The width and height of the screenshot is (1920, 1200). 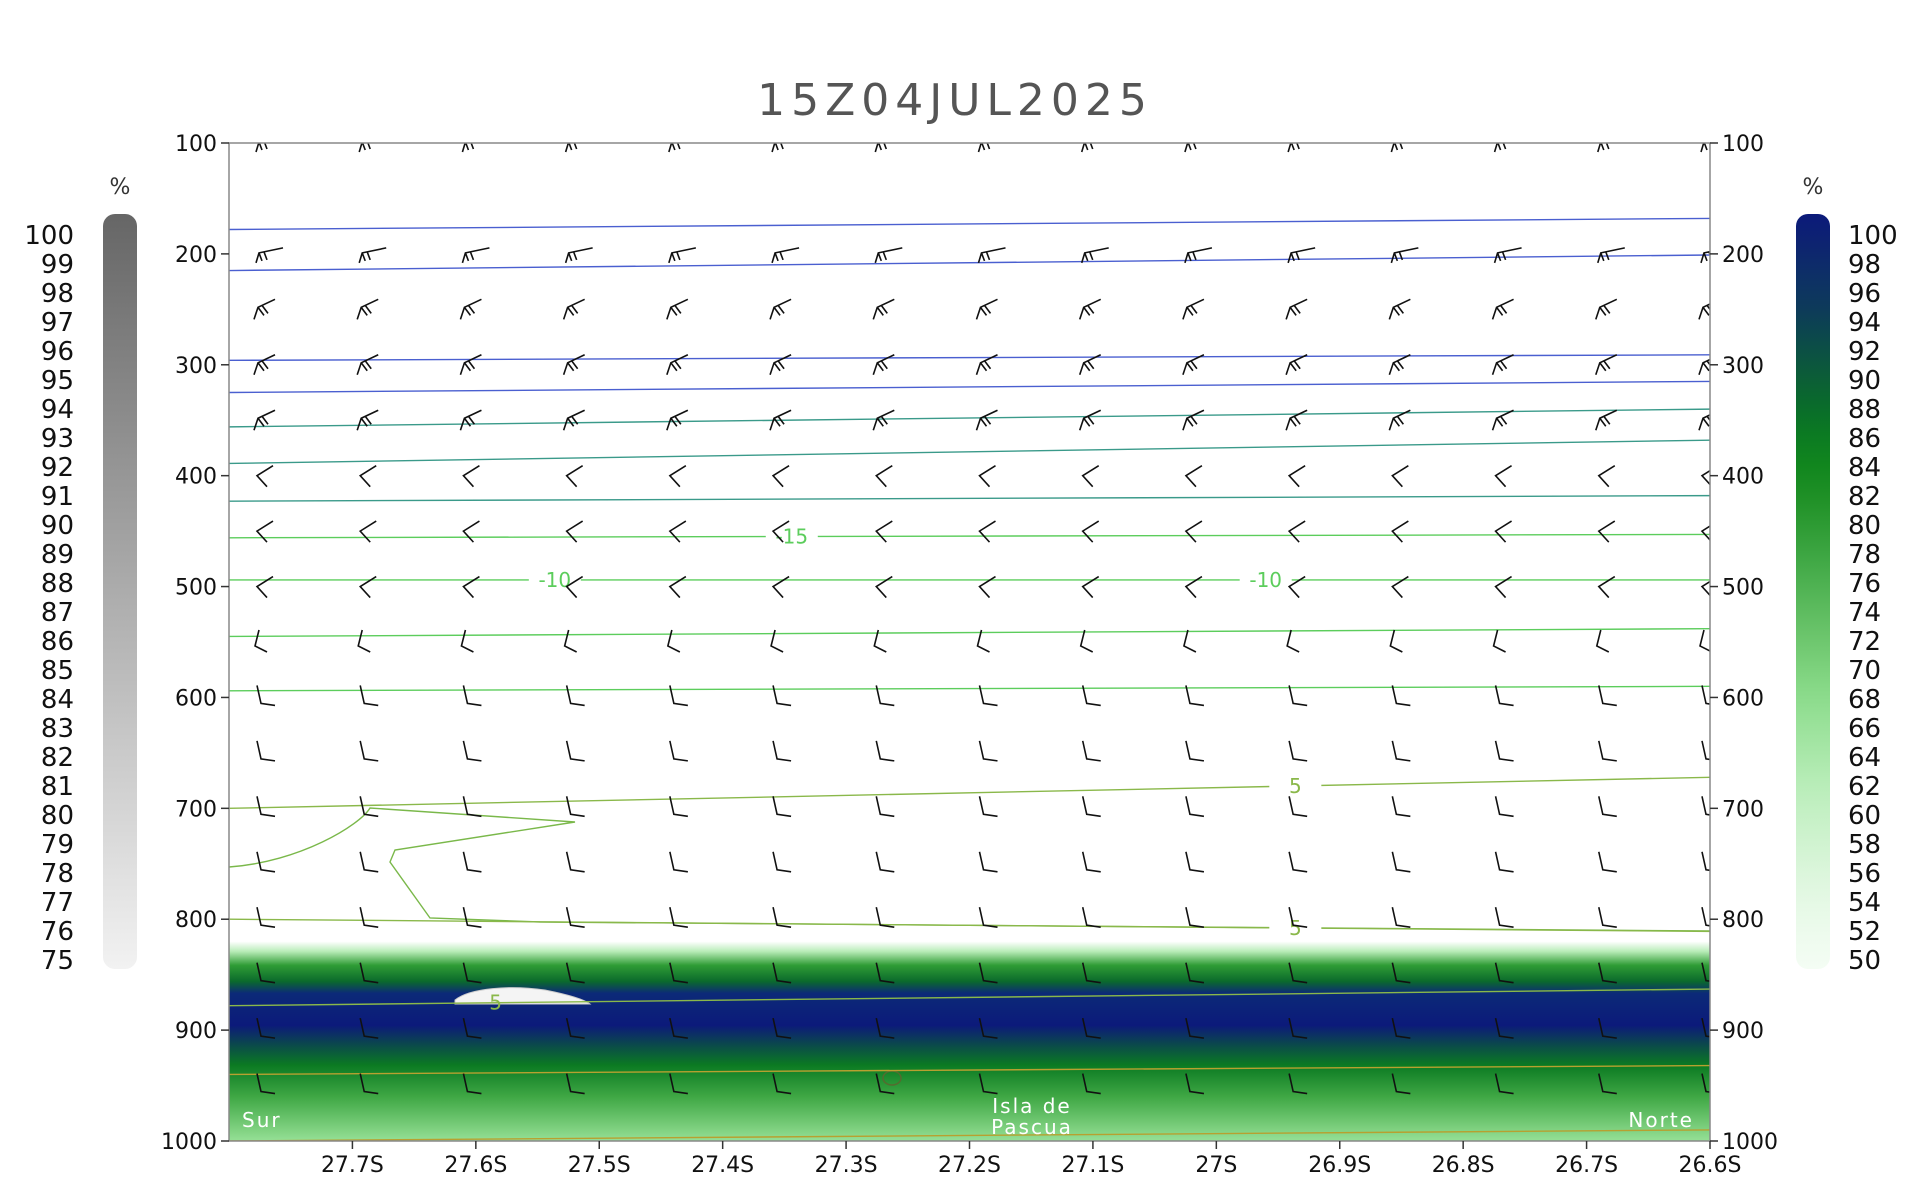 What do you see at coordinates (196, 809) in the screenshot?
I see `y-tick-label-left: 700` at bounding box center [196, 809].